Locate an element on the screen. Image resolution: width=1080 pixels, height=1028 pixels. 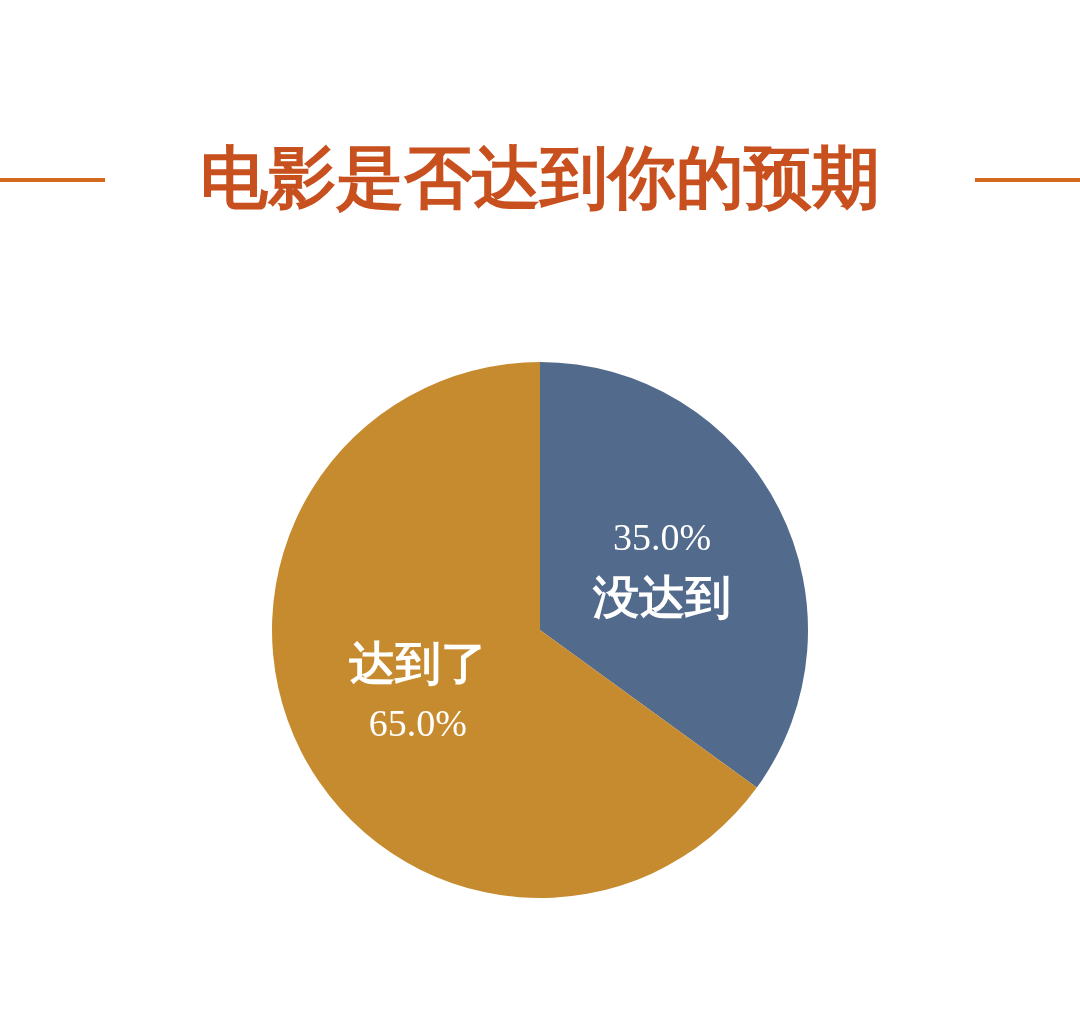
chart-title: 电影是否达到你的预期 is located at coordinates (540, 177).